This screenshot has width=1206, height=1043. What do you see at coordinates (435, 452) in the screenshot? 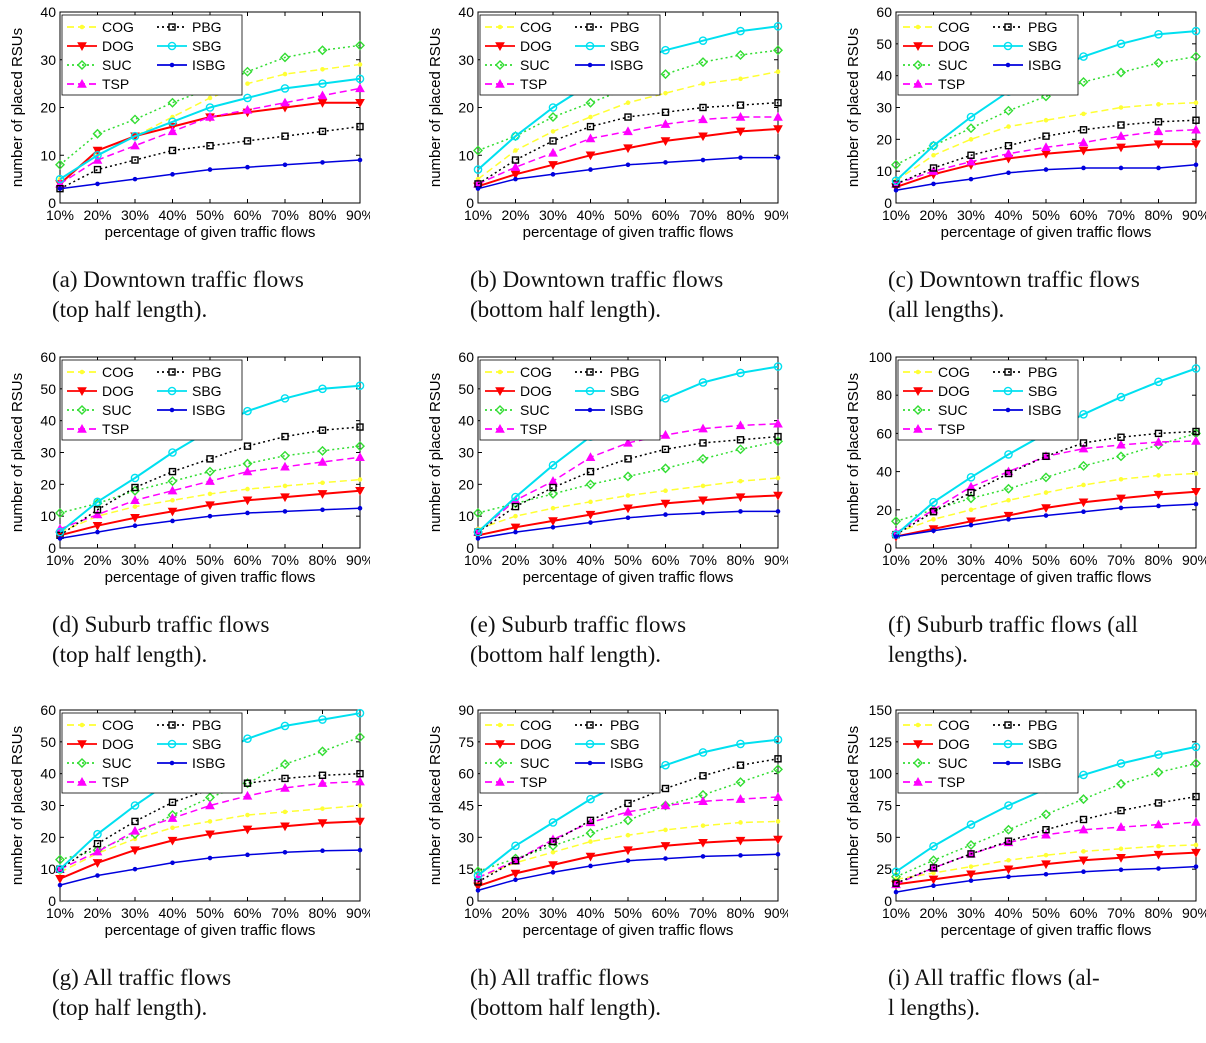
I see `y-axis-label: number of placed RSUs` at bounding box center [435, 452].